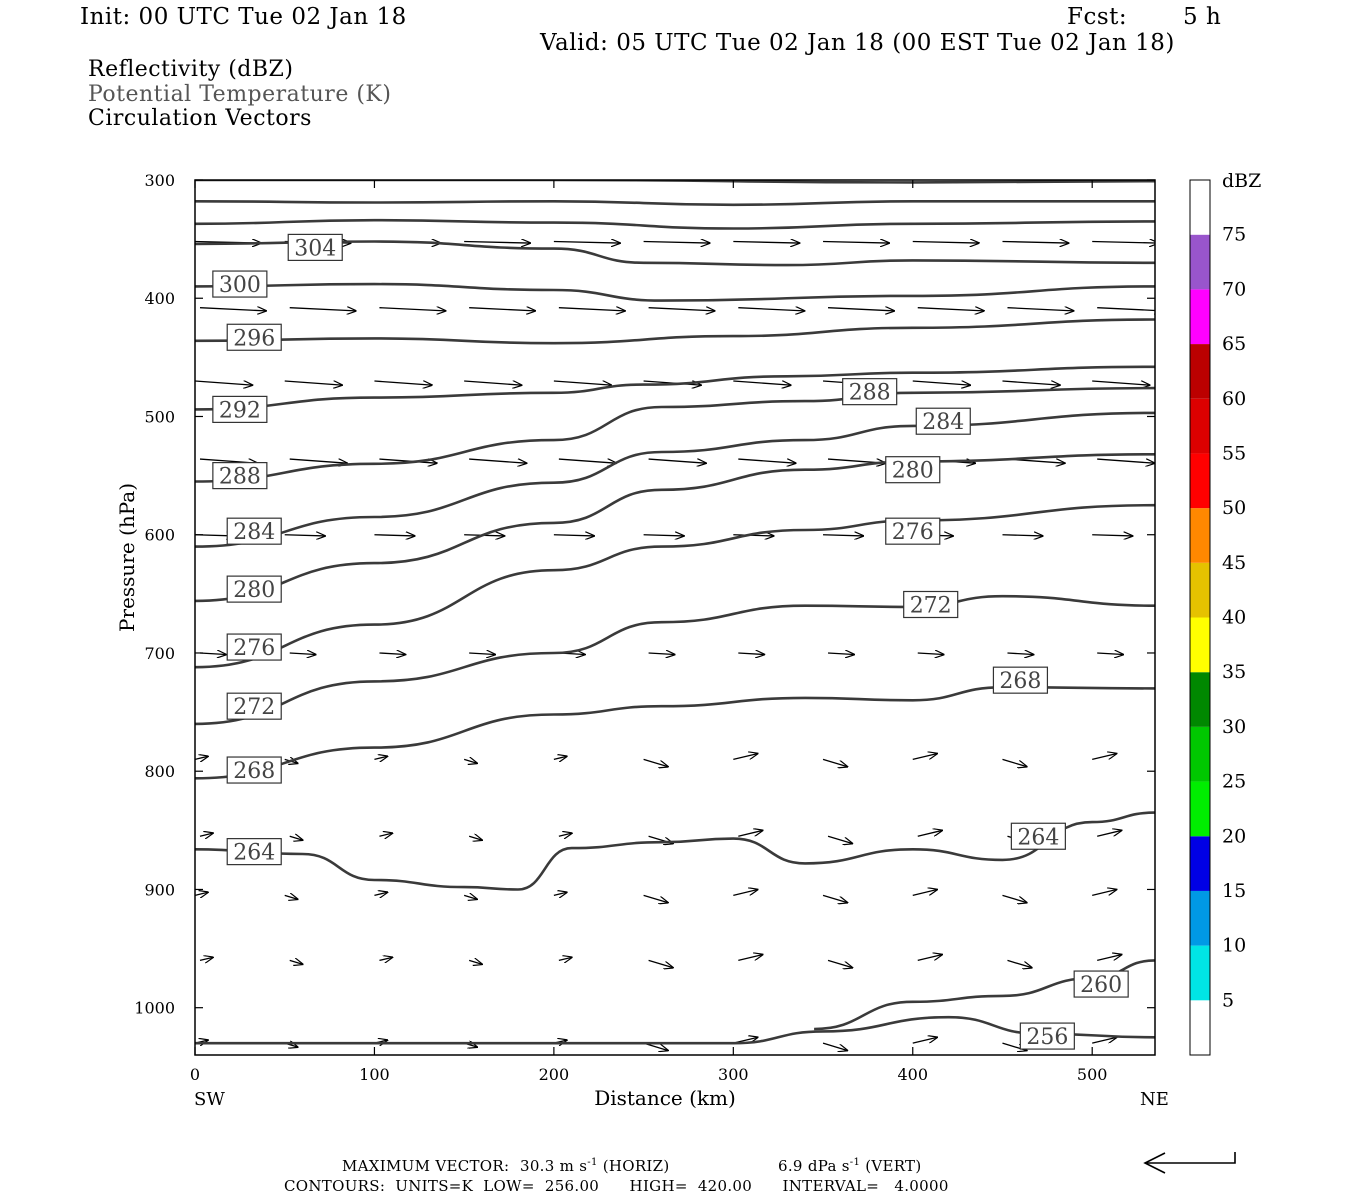  I want to click on x-tick-label-0: 0, so click(195, 1074).